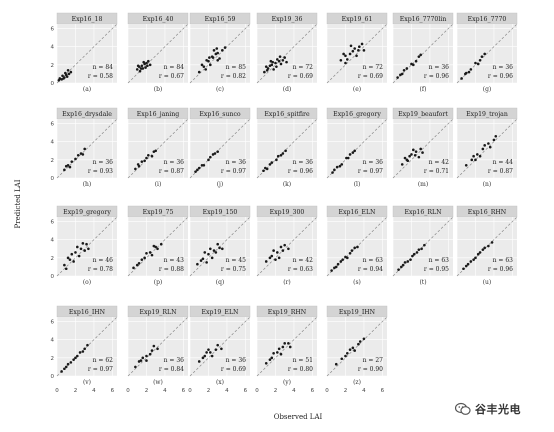 This screenshot has height=432, width=554. Describe the element at coordinates (220, 184) in the screenshot. I see `panel-label: (j)` at that location.